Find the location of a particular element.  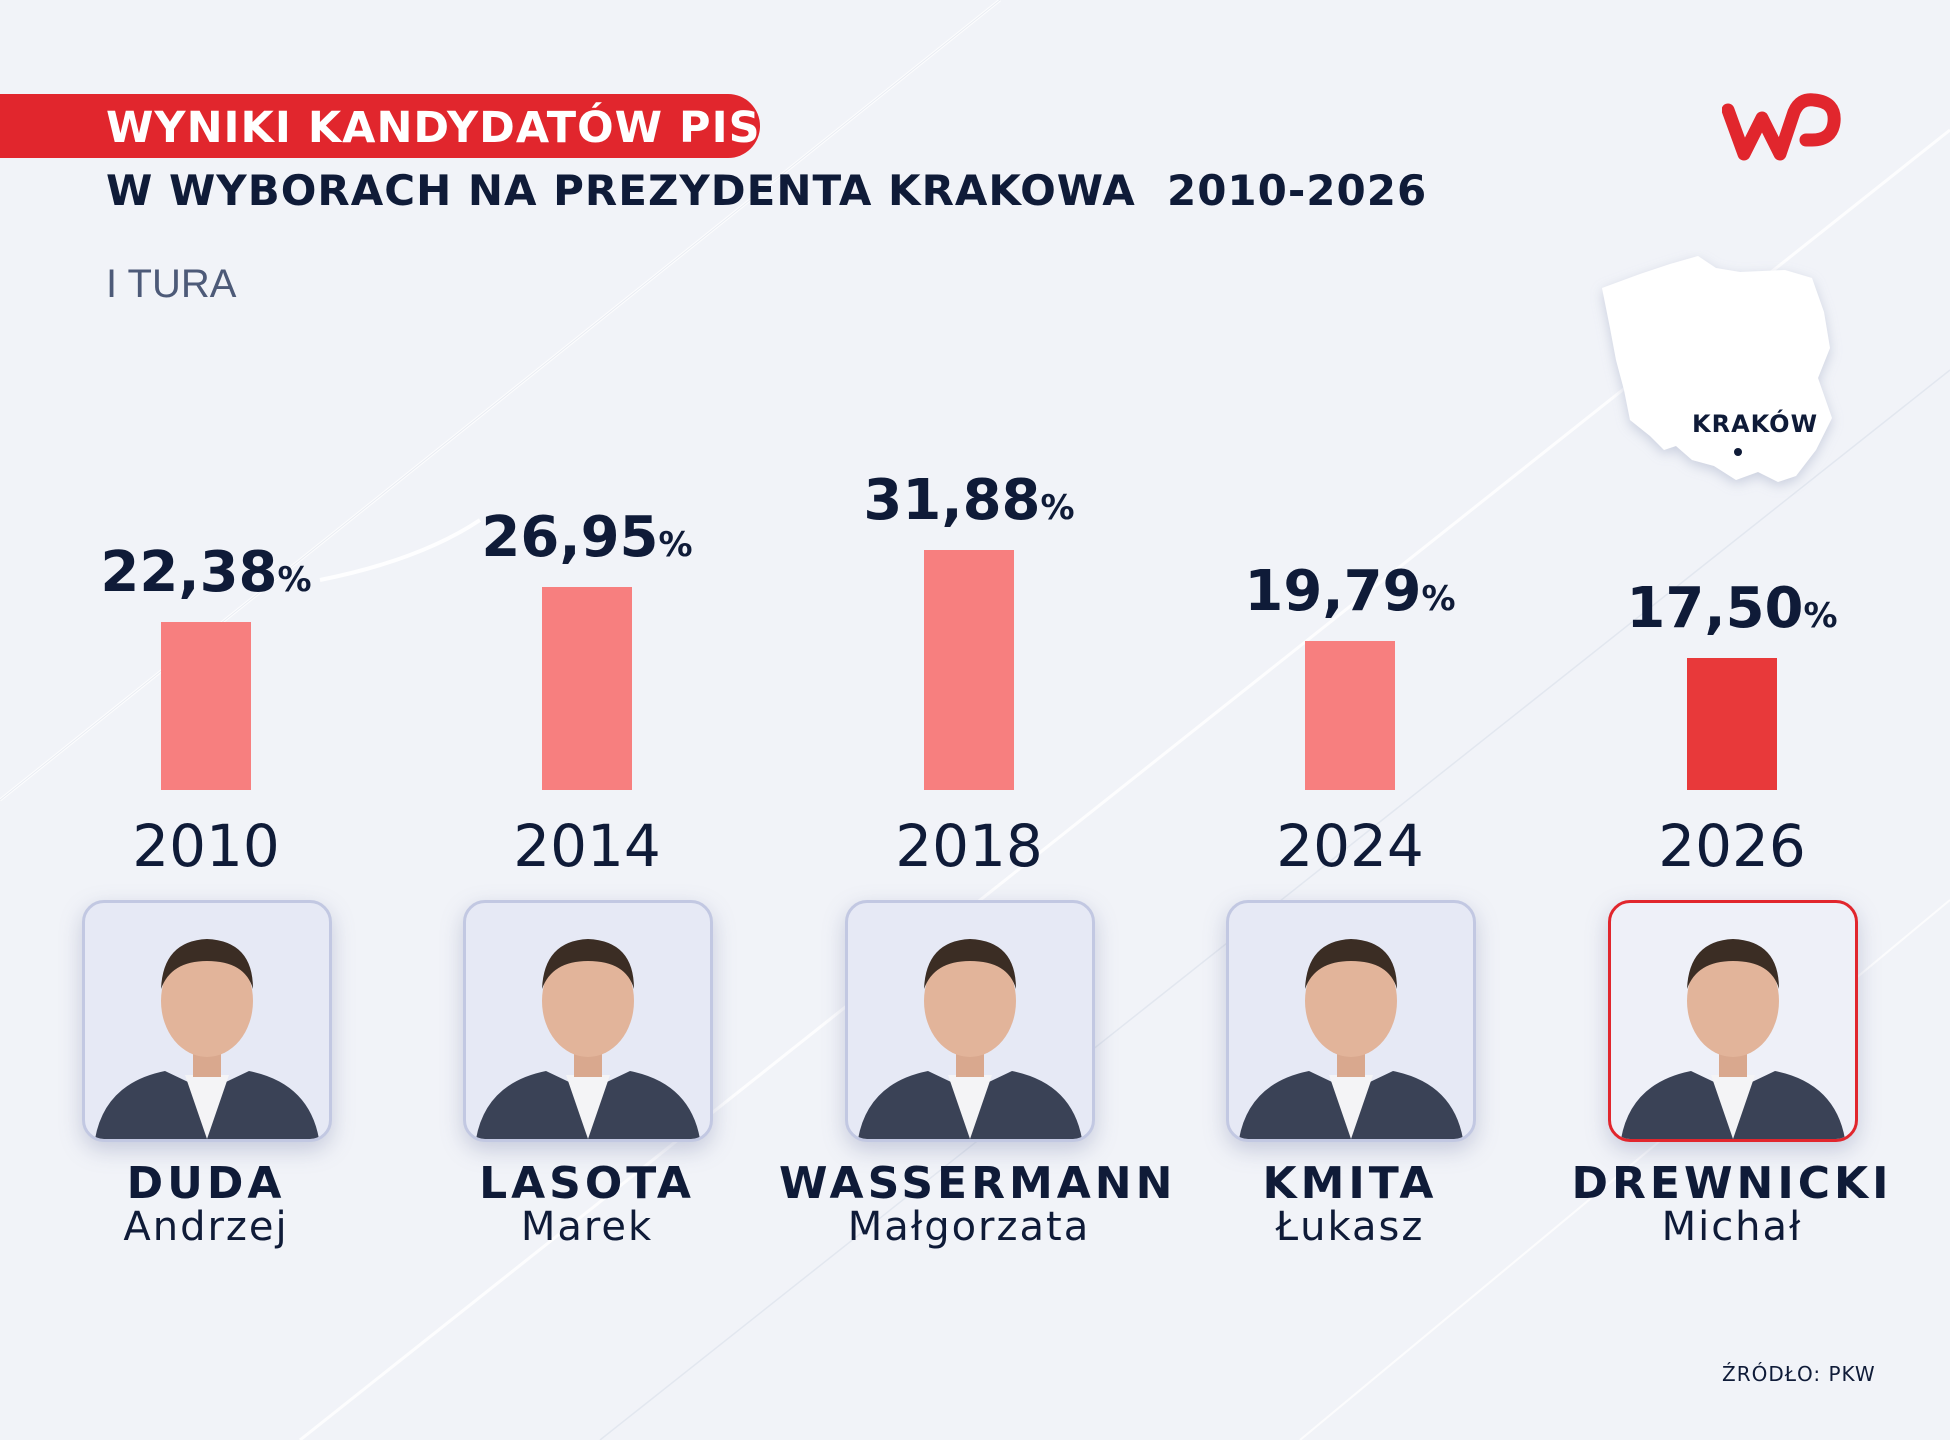

data-label: 26,95% is located at coordinates (587, 537).